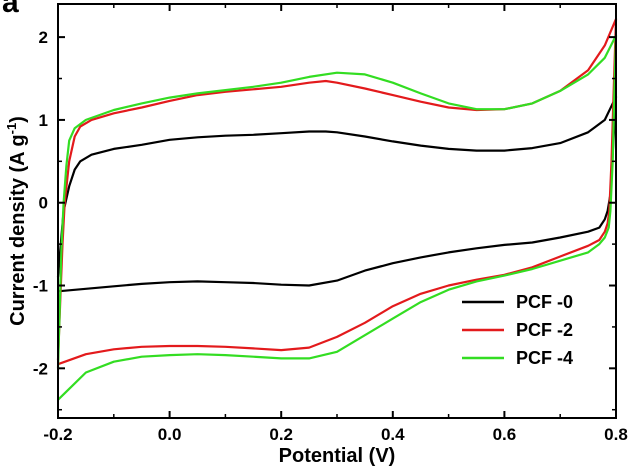  Describe the element at coordinates (170, 434) in the screenshot. I see `x-tick-label: 0.0` at that location.